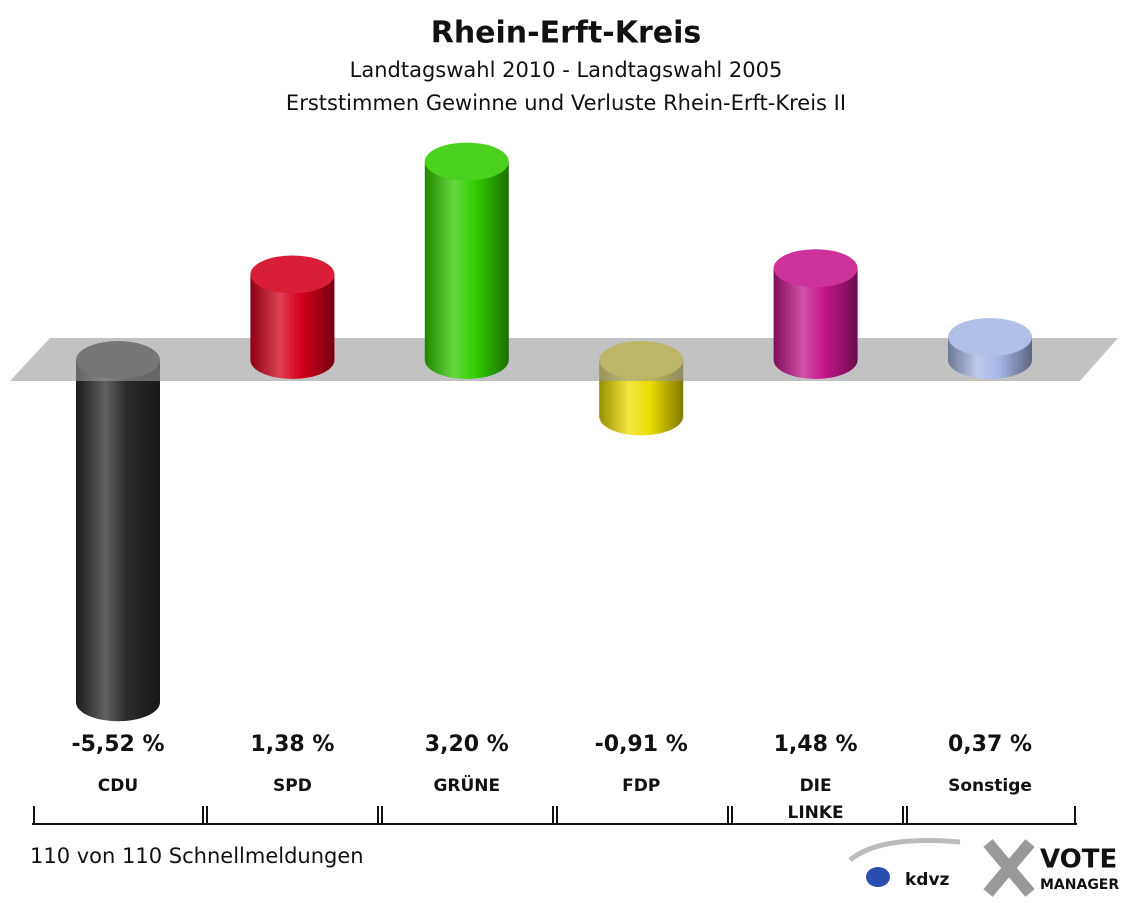  Describe the element at coordinates (990, 744) in the screenshot. I see `value-label: 0,37 %` at that location.